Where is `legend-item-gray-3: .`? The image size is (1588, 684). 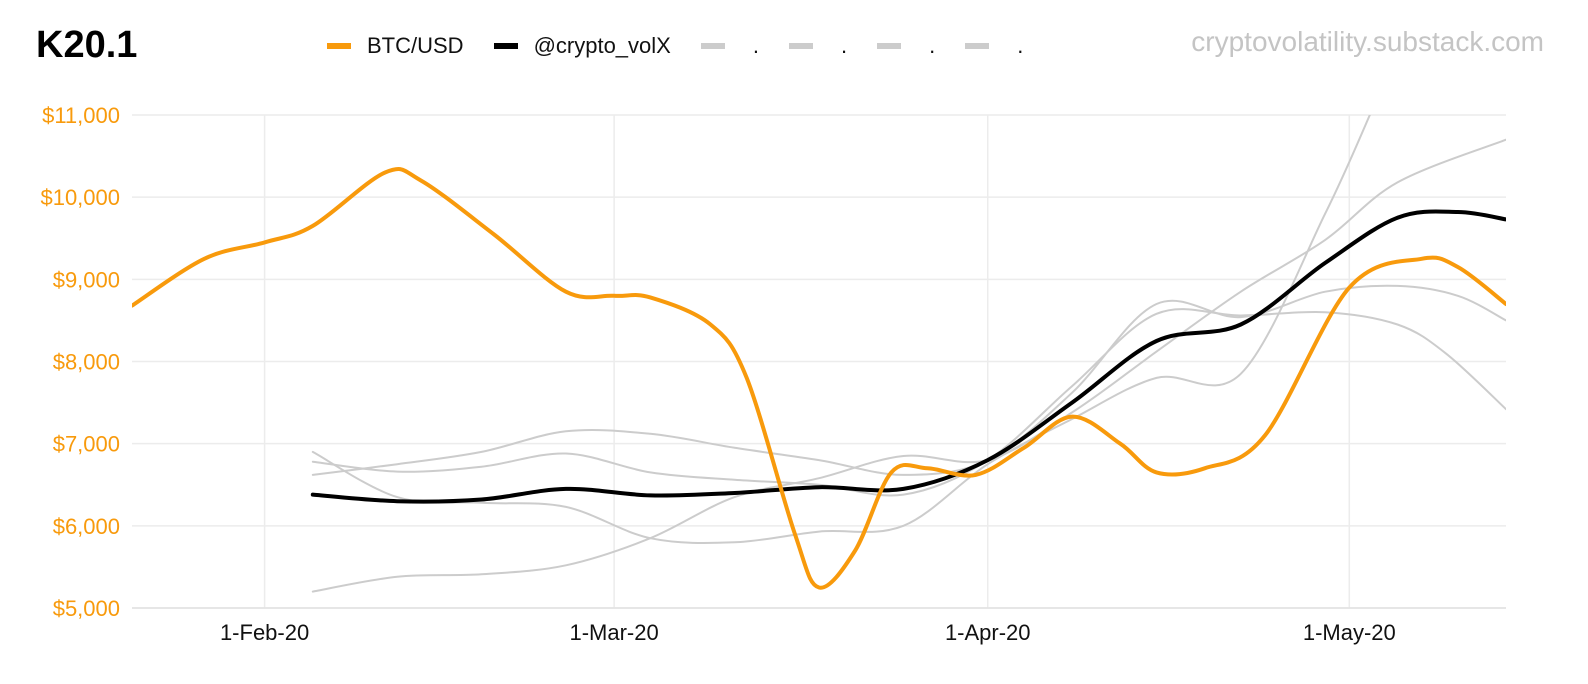
legend-item-gray-3: . is located at coordinates (906, 46).